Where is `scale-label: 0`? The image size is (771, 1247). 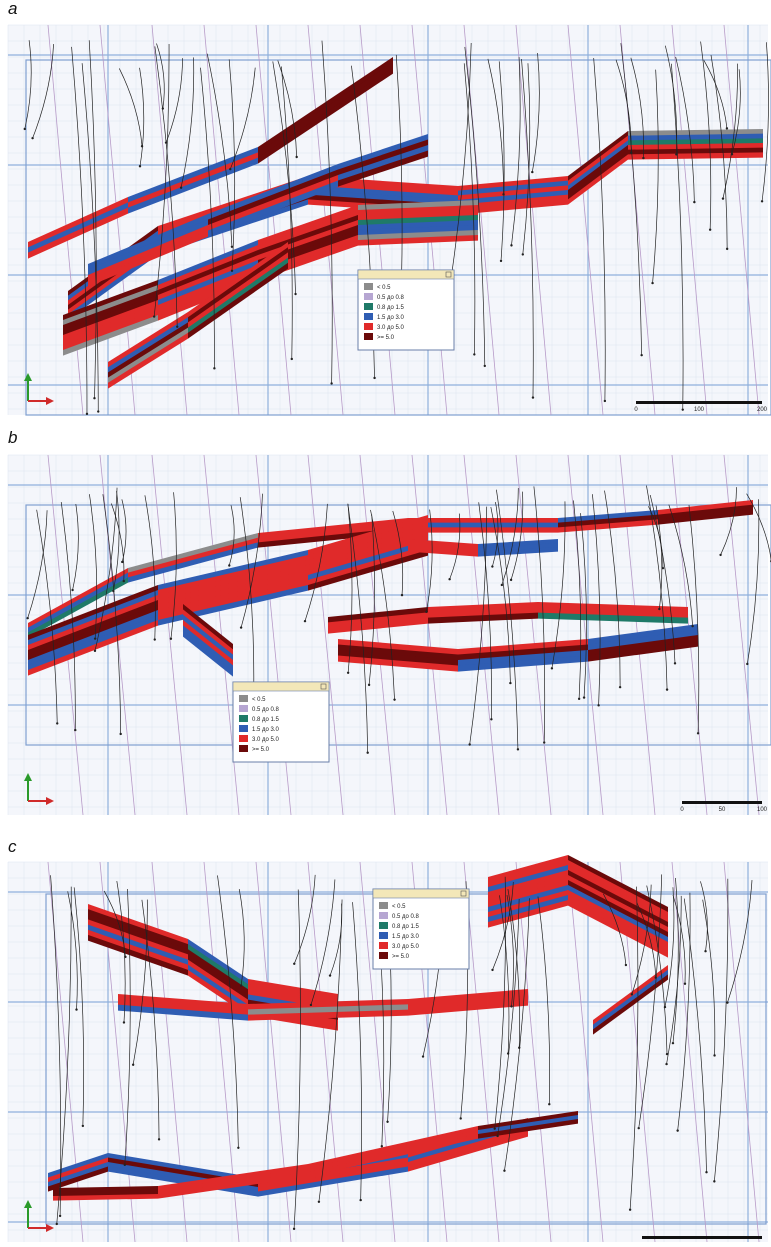 scale-label: 0 is located at coordinates (682, 810).